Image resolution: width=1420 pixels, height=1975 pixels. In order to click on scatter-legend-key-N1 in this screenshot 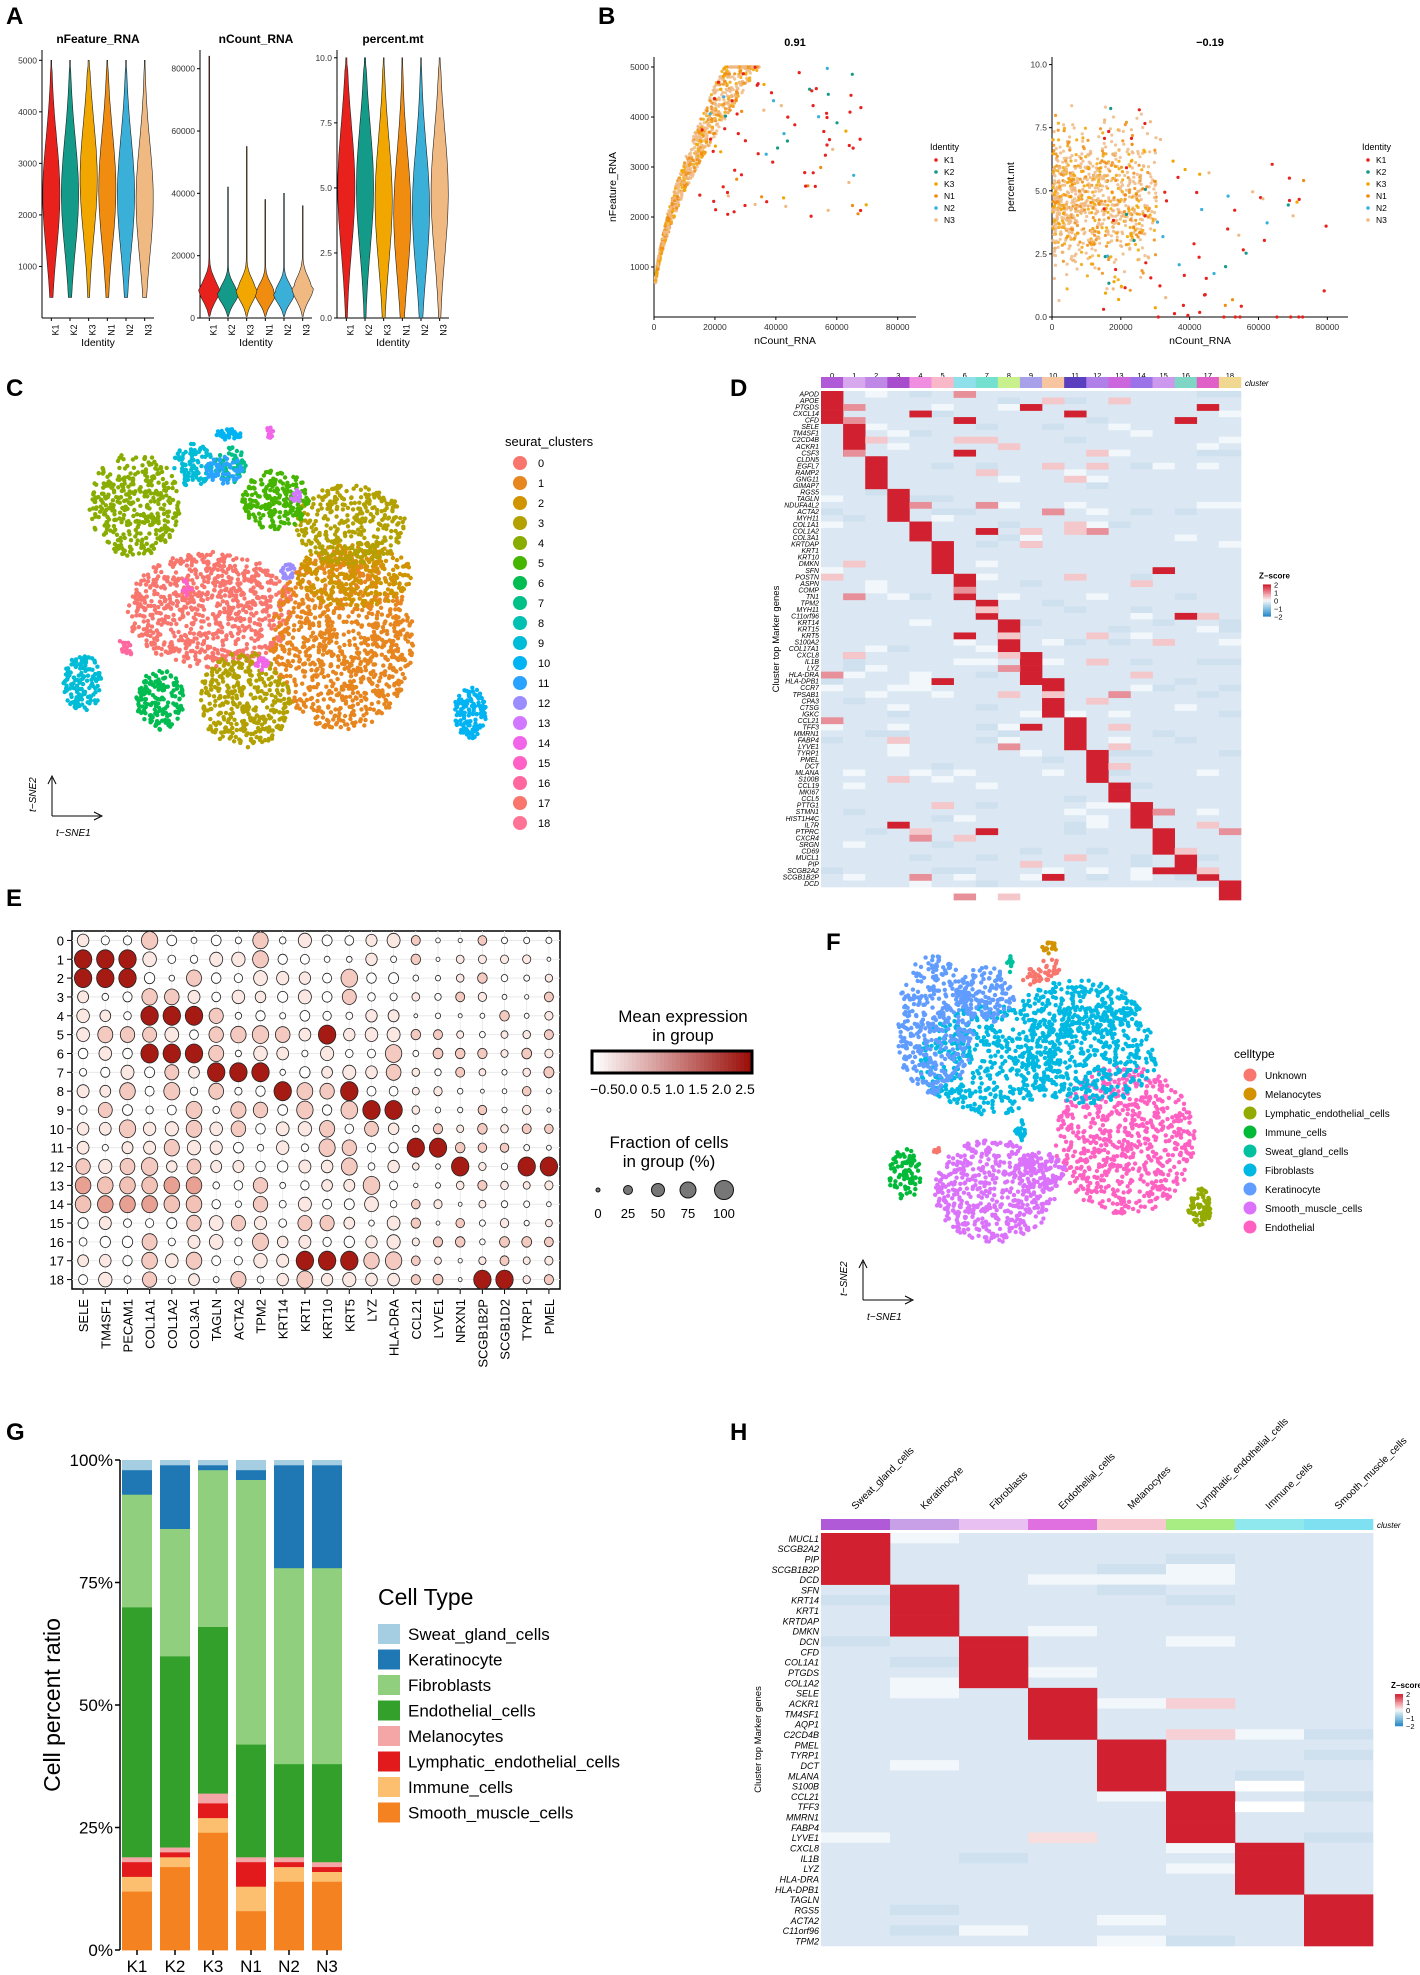, I will do `click(1368, 196)`.